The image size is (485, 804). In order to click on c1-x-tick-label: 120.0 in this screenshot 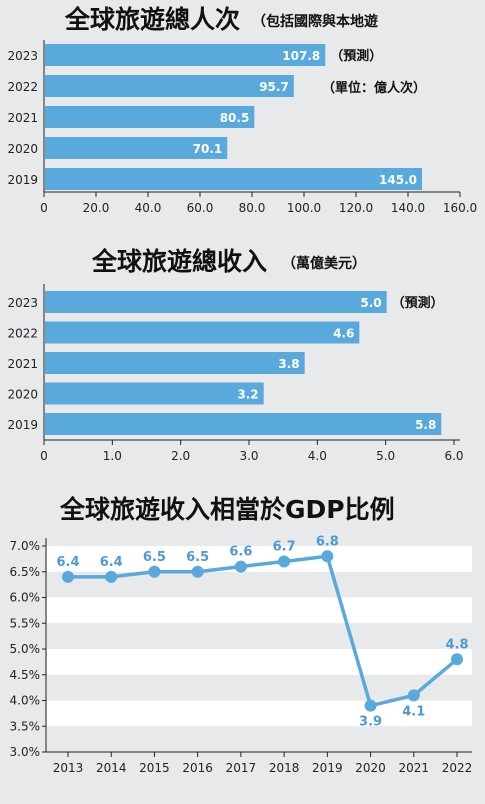, I will do `click(356, 208)`.